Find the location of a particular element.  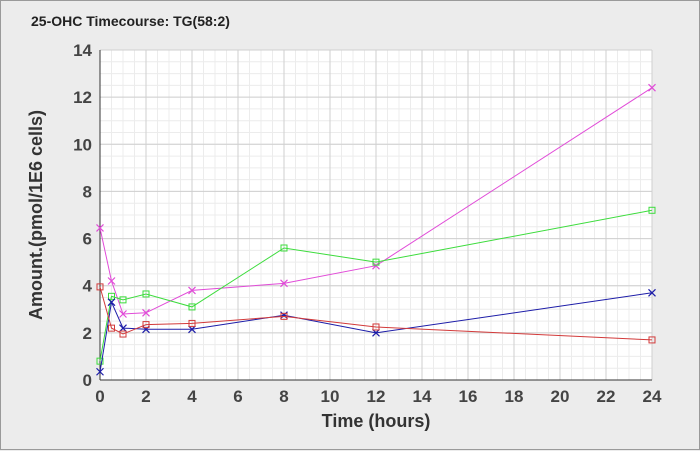

chart-title: 25-OHC Timecourse: TG(58:2) is located at coordinates (130, 21).